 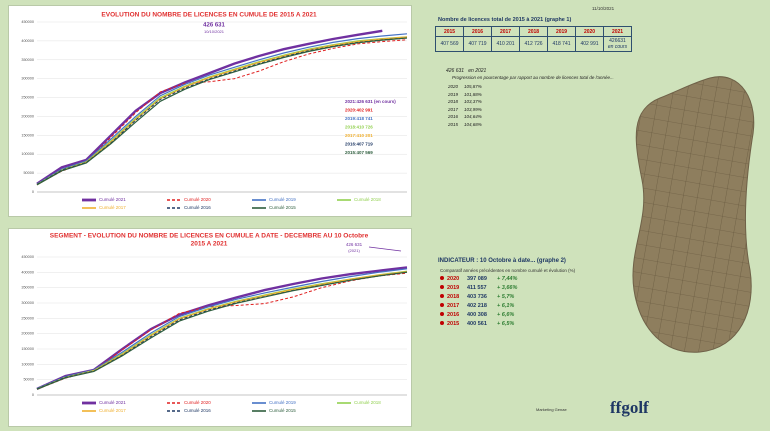 What do you see at coordinates (617, 41) in the screenshot?
I see `cell-value: 426631` at bounding box center [617, 41].